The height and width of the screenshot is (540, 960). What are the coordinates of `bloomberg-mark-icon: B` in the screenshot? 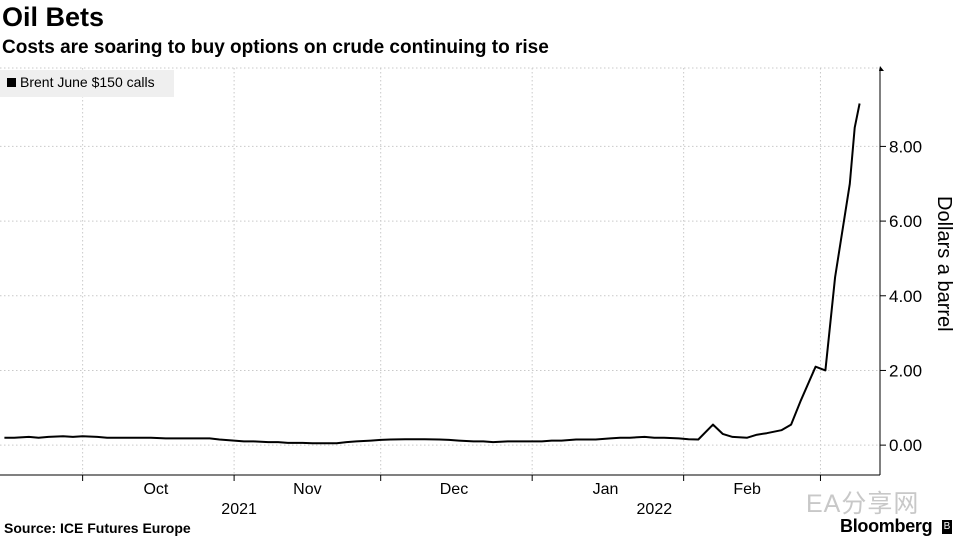 It's located at (947, 527).